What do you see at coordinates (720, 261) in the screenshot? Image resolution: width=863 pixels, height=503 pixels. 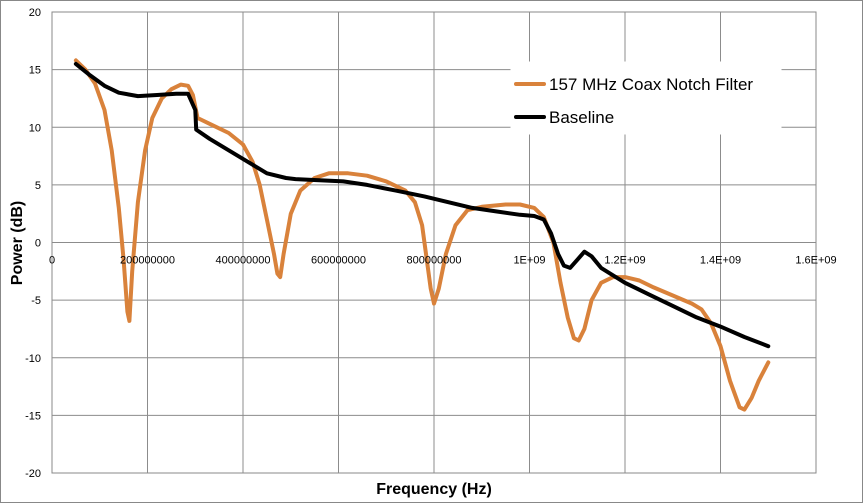 I see `x-tick-label: 1.4E+09` at bounding box center [720, 261].